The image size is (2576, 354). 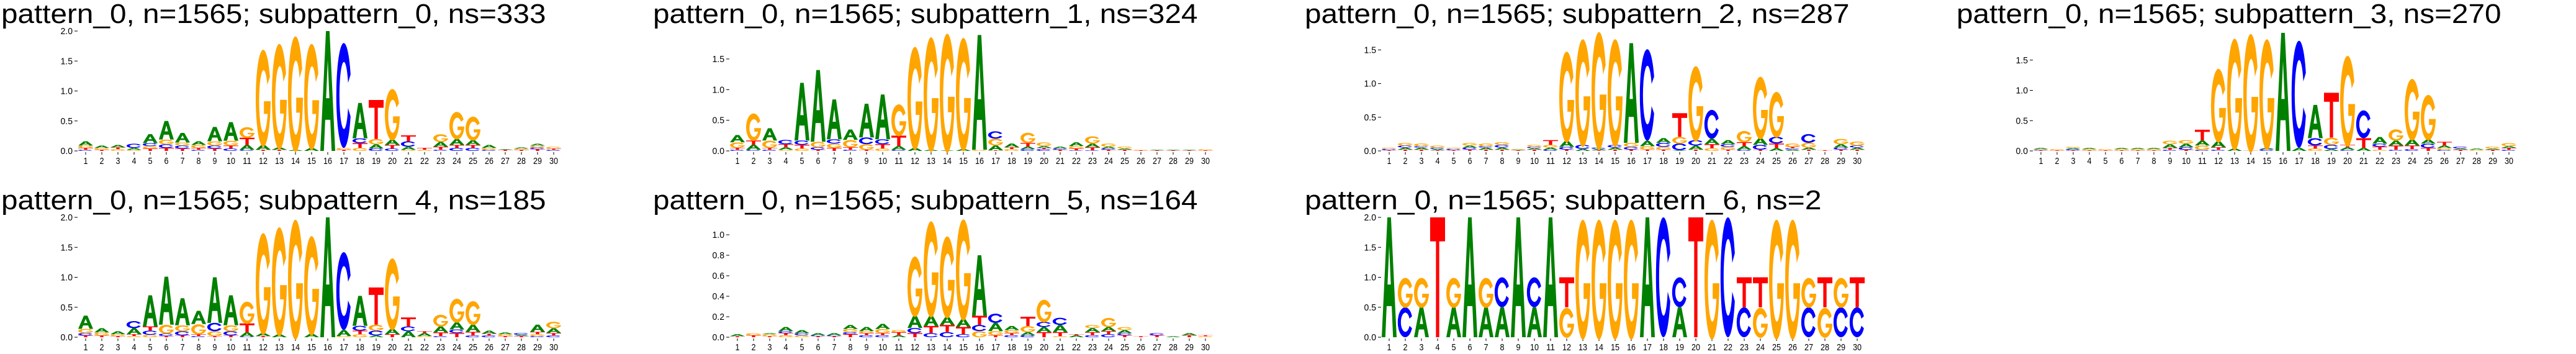 I want to click on x-tick-label: 23, so click(x=440, y=347).